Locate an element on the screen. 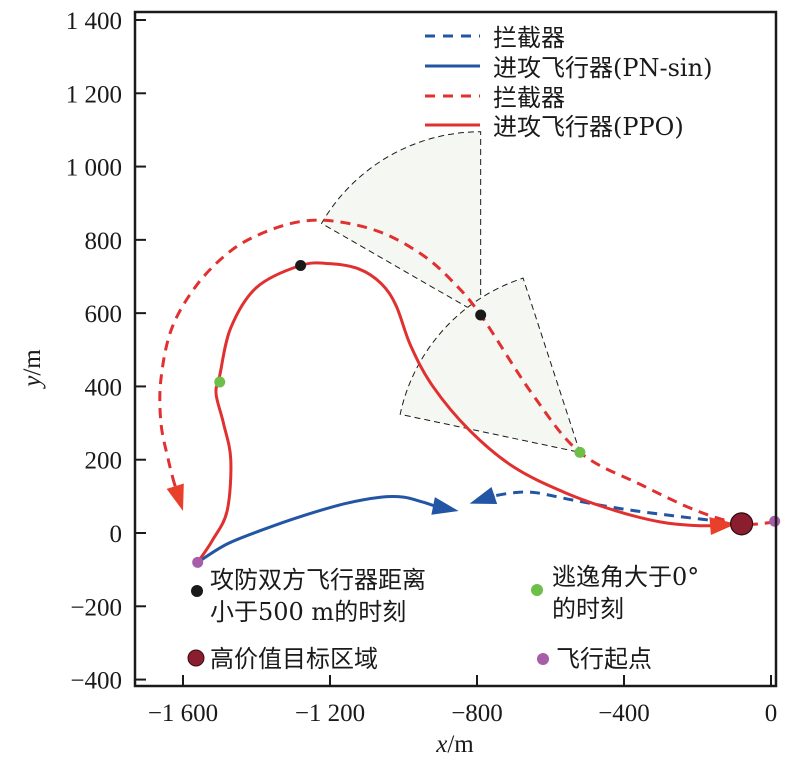  target-area-label: 高价值目标区域 is located at coordinates (294, 659).